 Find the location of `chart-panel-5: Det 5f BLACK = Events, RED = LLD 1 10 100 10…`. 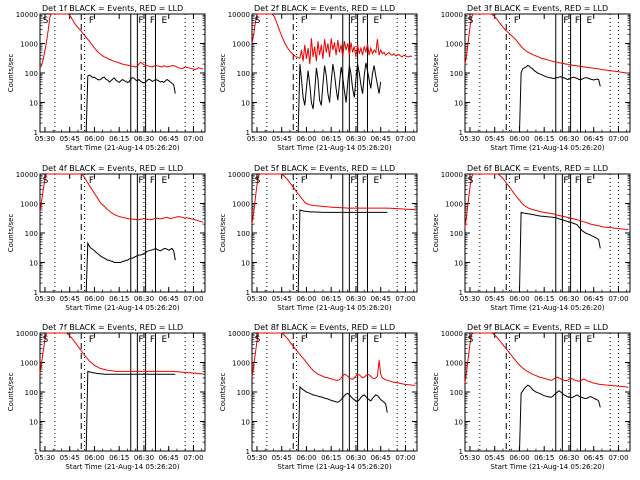

chart-panel-5: Det 5f BLACK = Events, RED = LLD 1 10 100 10… is located at coordinates (318, 238).